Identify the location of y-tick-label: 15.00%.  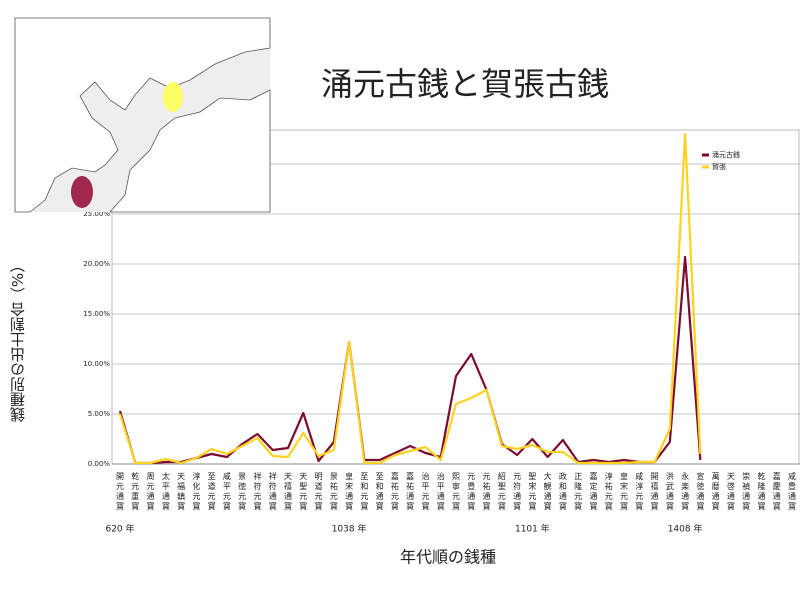
(96, 314).